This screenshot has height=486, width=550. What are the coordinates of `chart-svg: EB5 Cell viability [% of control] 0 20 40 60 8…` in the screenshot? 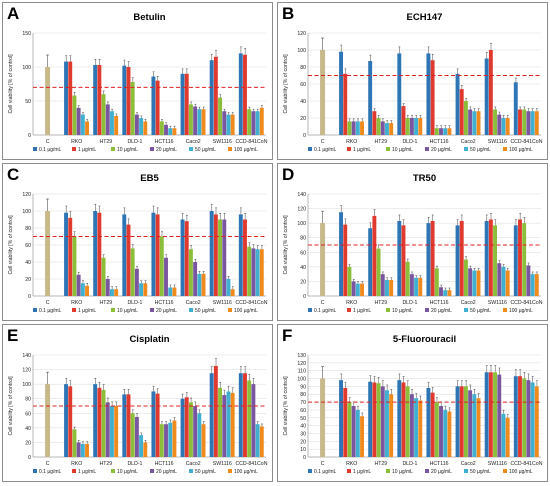 It's located at (138, 243).